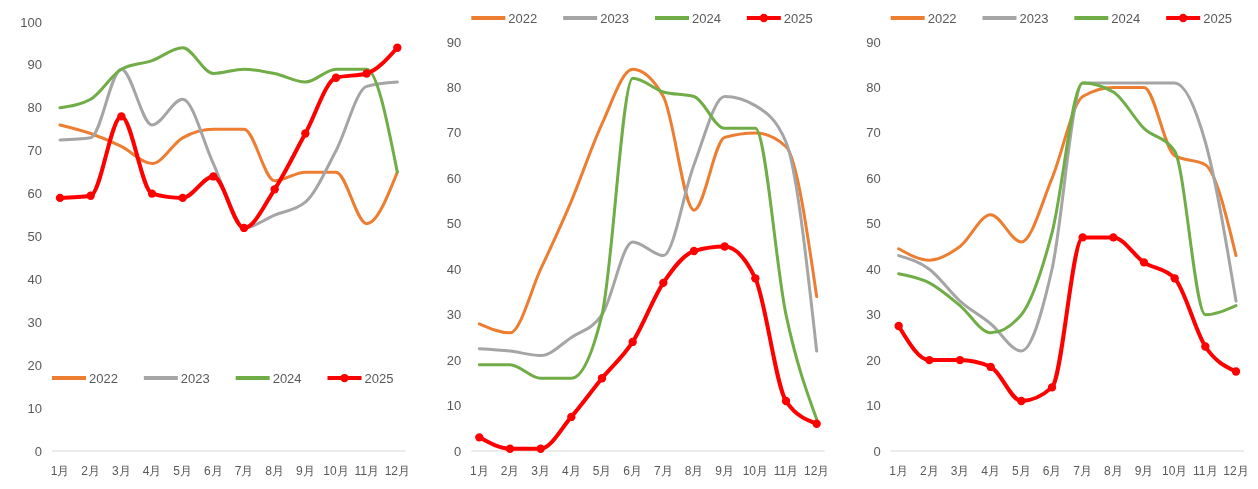  What do you see at coordinates (31, 22) in the screenshot?
I see `y-tick-label: 100` at bounding box center [31, 22].